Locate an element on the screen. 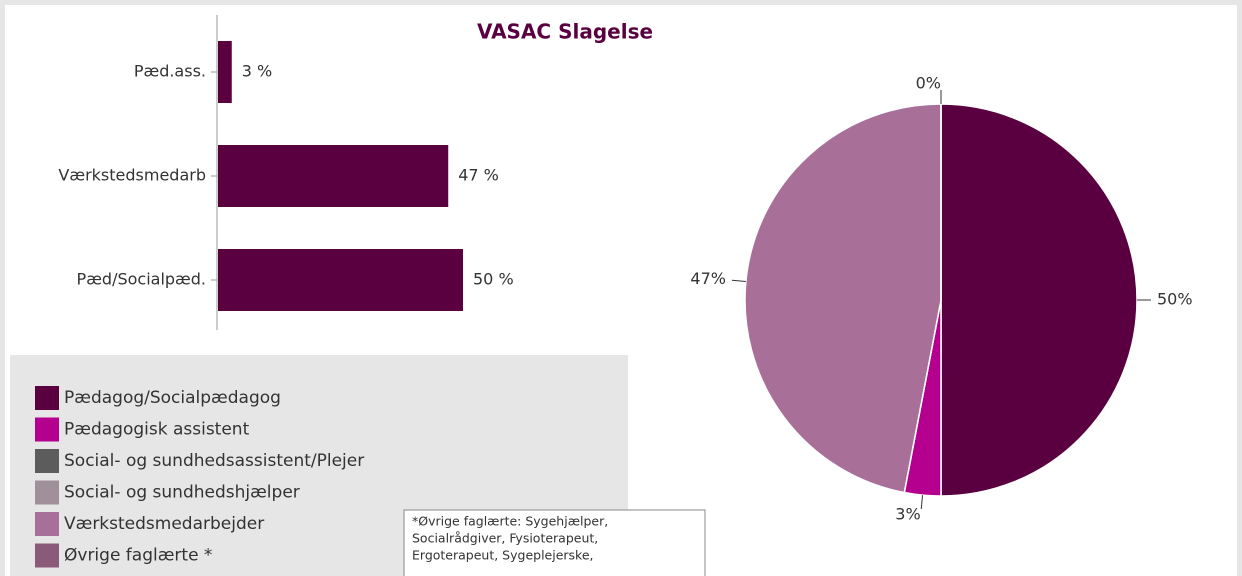 This screenshot has width=1242, height=576. value-label: 50% is located at coordinates (1175, 299).